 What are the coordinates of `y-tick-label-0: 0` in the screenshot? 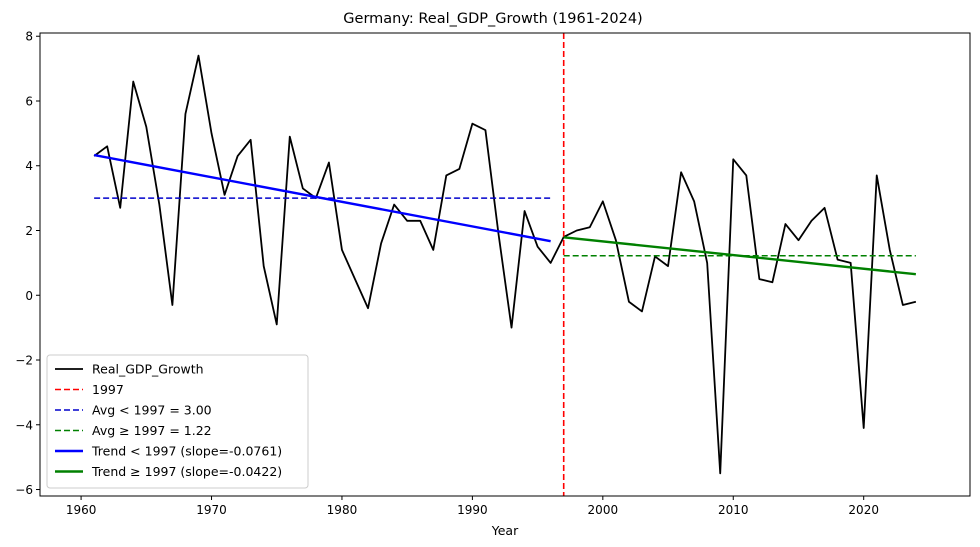 It's located at (29, 296).